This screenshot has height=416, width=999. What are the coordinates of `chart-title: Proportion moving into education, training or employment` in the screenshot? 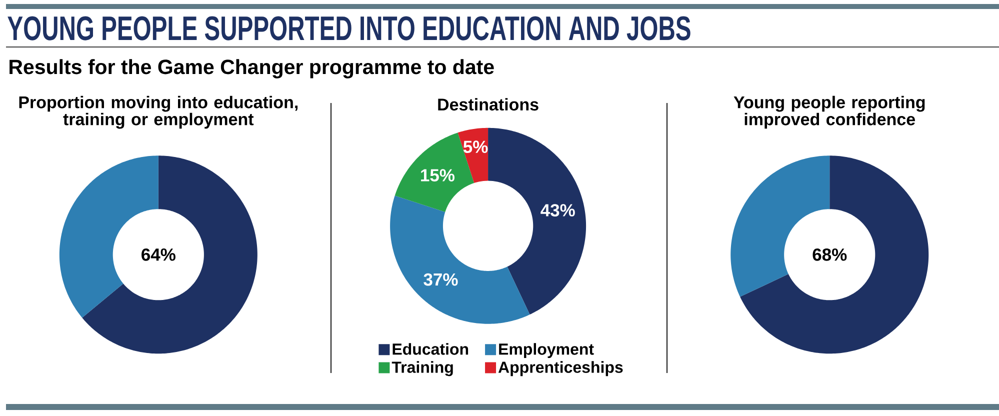 It's located at (158, 112).